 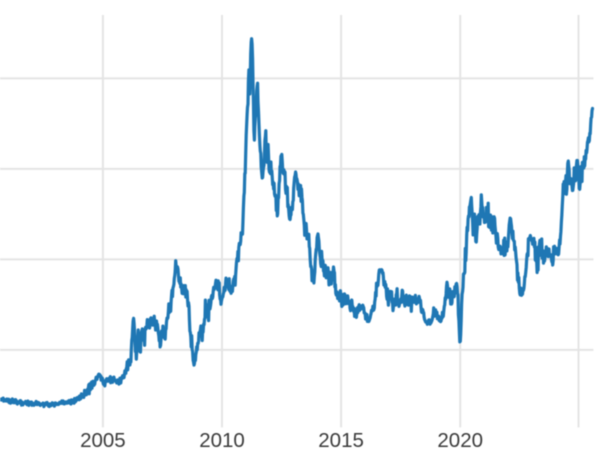 I want to click on svg-text: 2005, so click(x=103, y=439).